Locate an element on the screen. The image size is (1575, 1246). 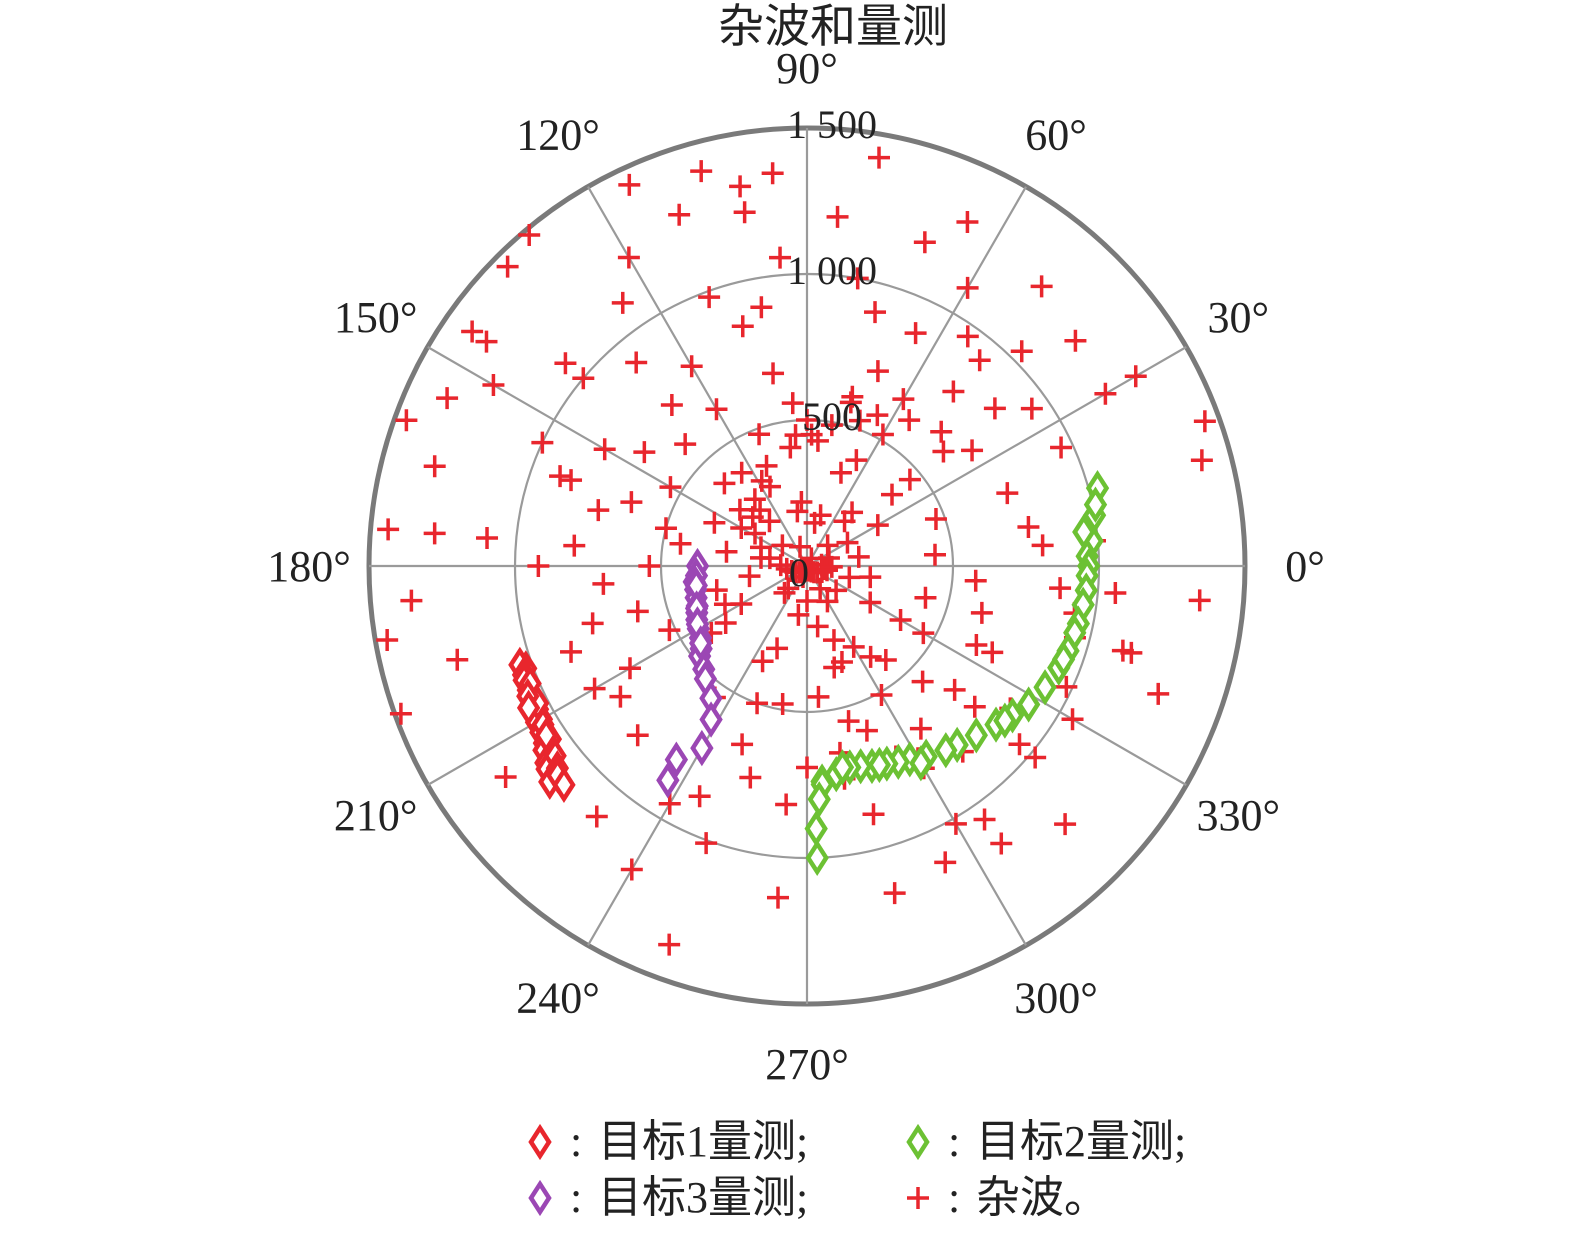
angle-tick-label: 120° is located at coordinates (558, 135).